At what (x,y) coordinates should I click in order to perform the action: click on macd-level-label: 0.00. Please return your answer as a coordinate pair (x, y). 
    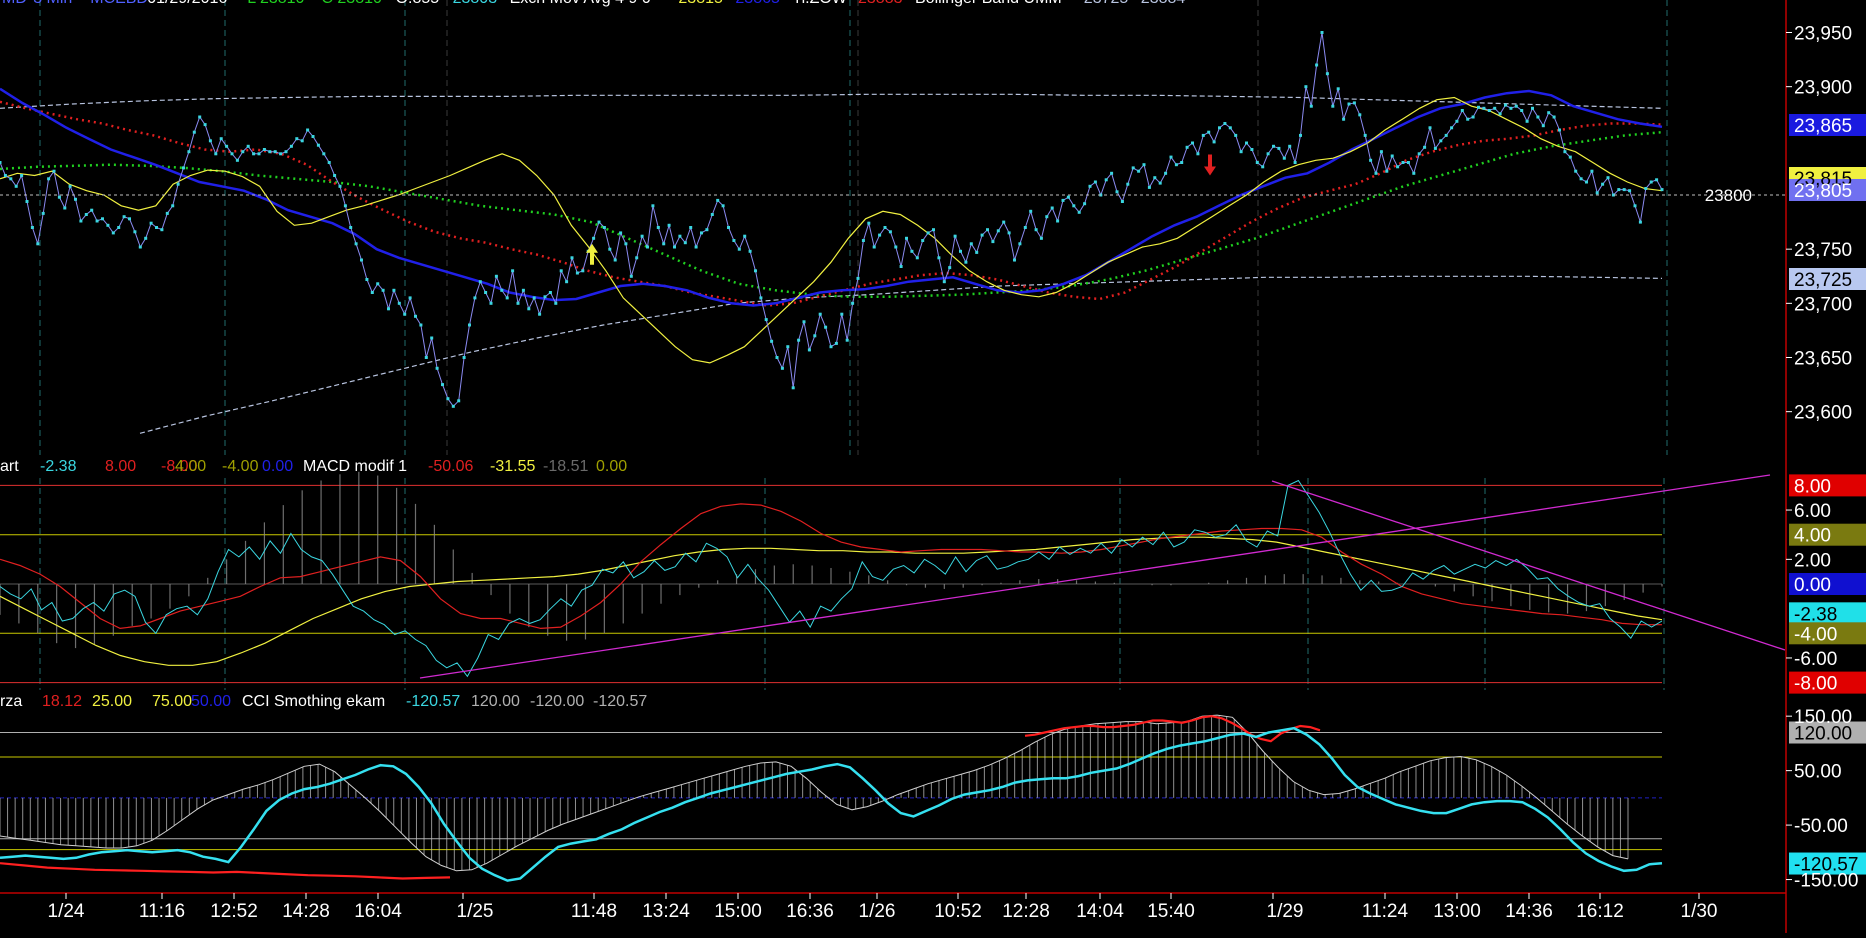
    Looking at the image, I should click on (1812, 585).